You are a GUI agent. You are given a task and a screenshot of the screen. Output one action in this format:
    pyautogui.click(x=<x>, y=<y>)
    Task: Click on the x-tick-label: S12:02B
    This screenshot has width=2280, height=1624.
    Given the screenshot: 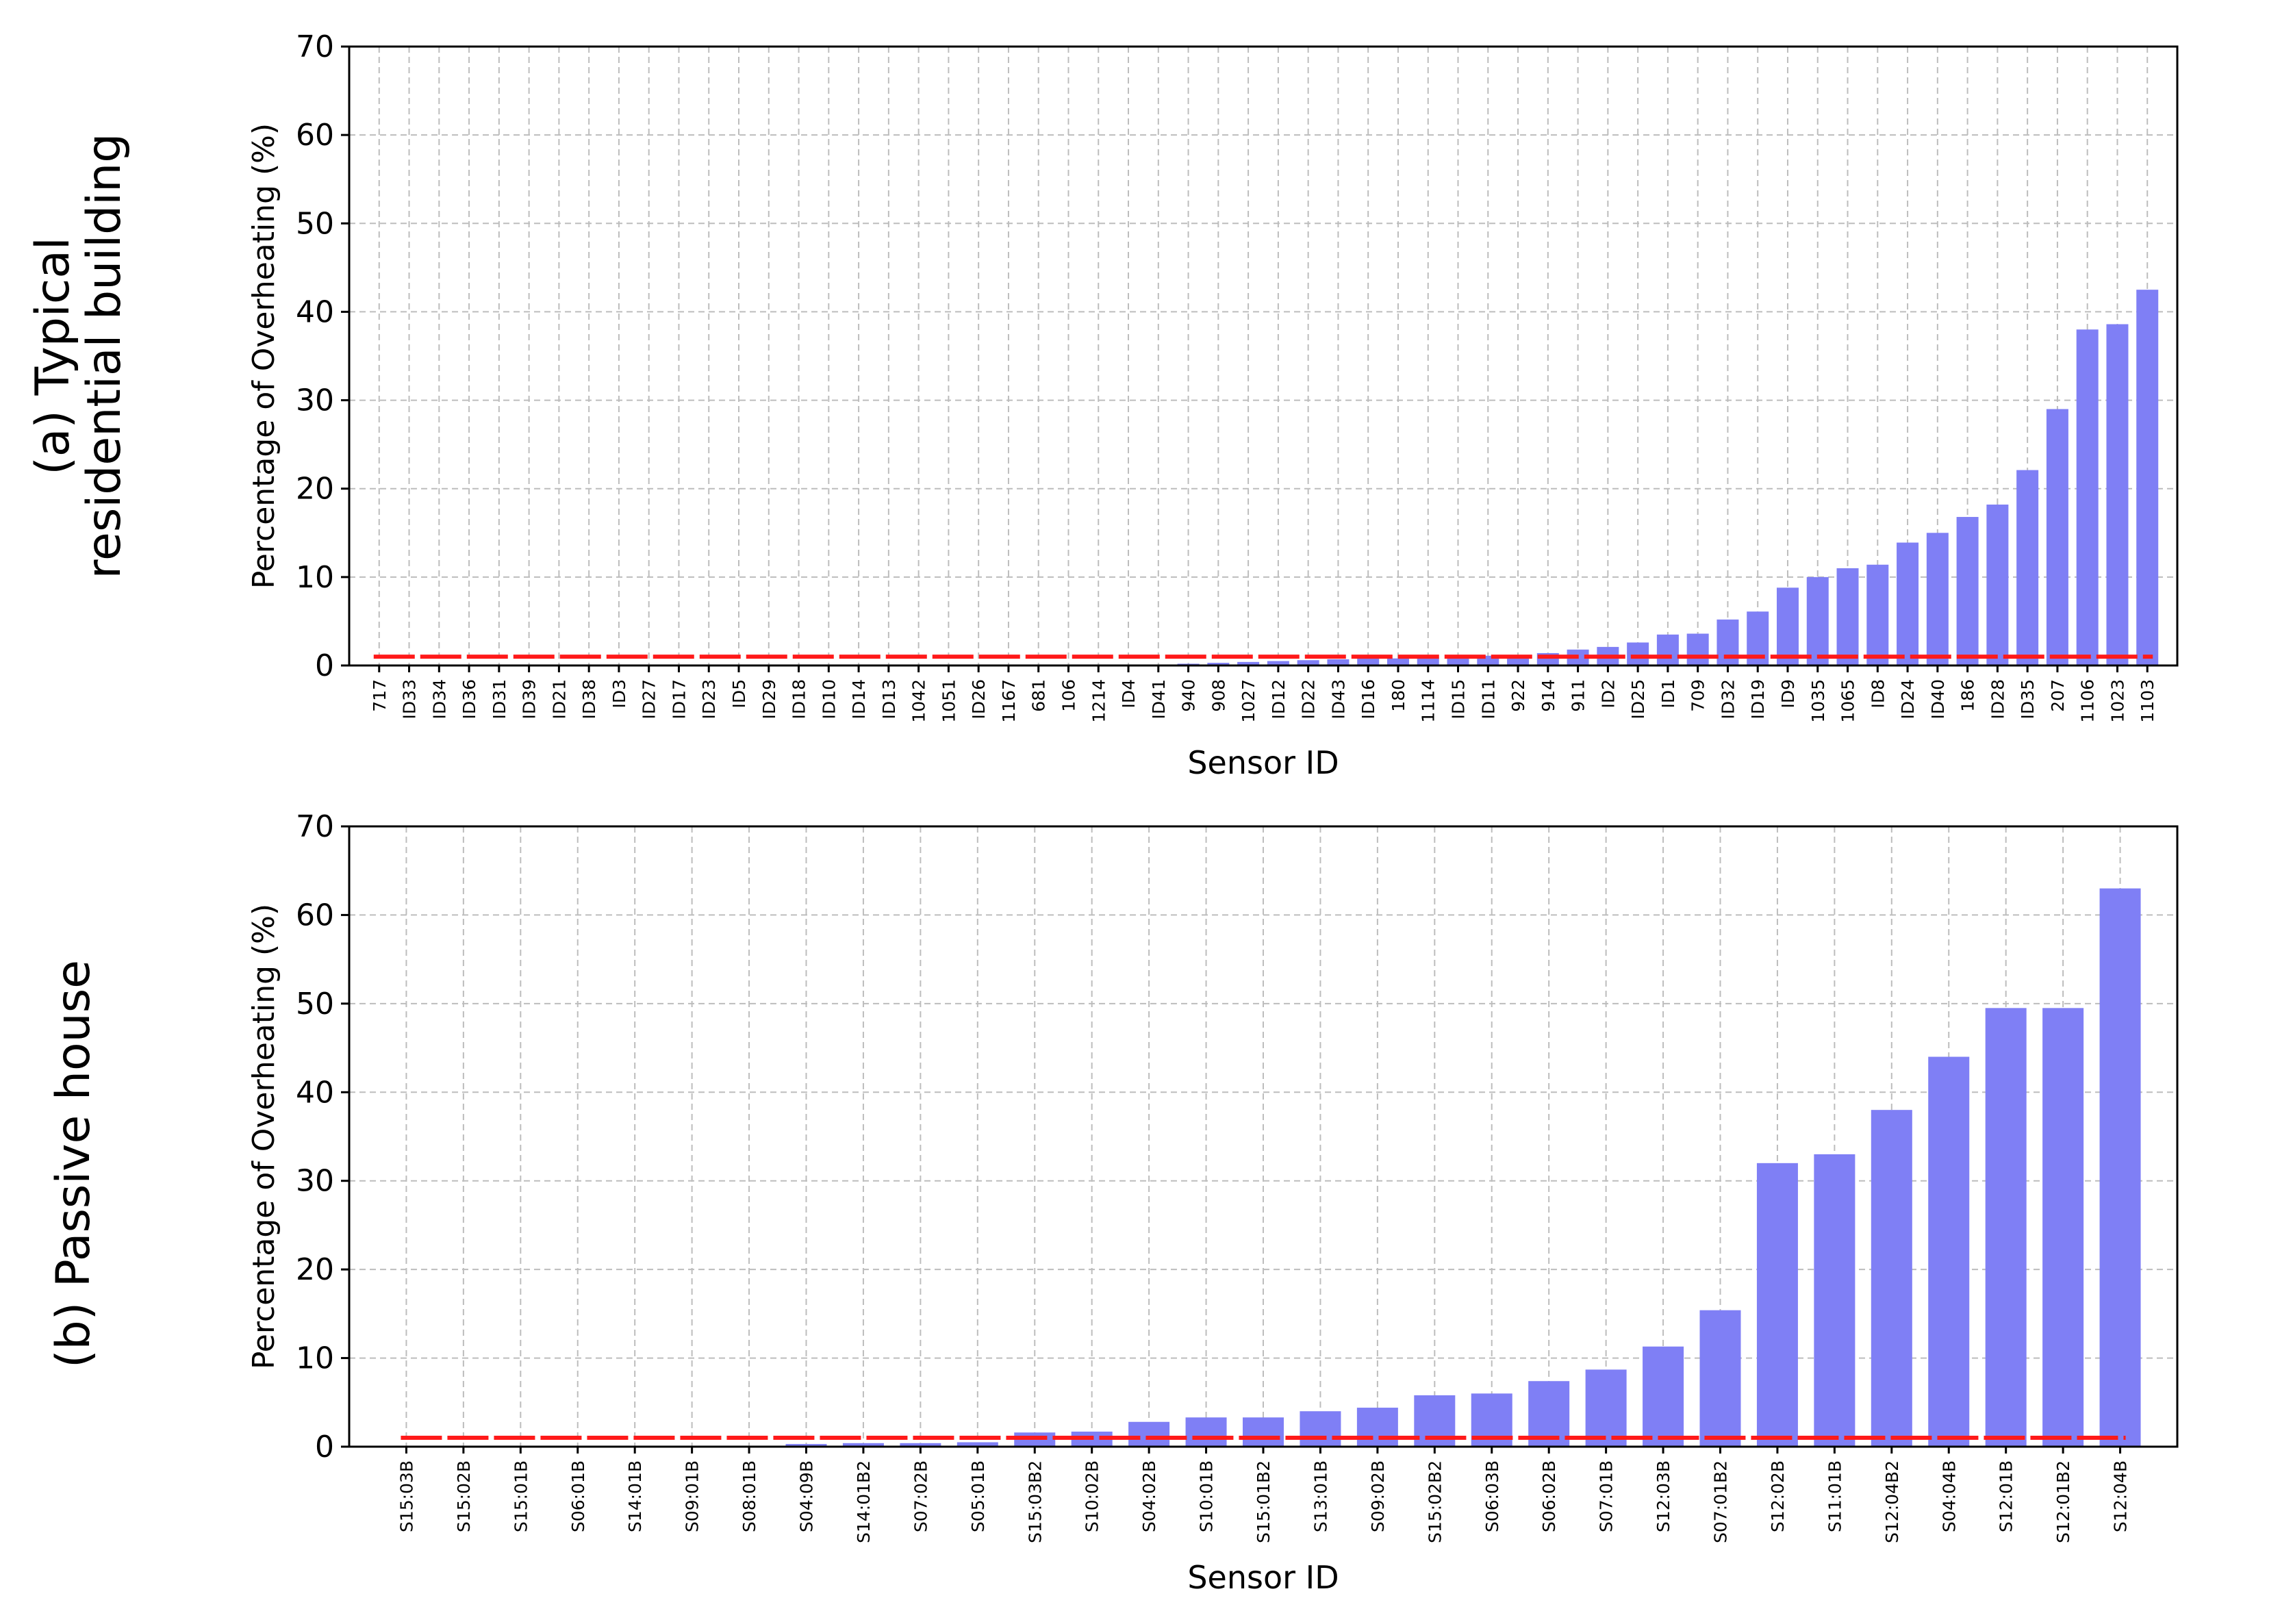 What is the action you would take?
    pyautogui.click(x=1778, y=1496)
    